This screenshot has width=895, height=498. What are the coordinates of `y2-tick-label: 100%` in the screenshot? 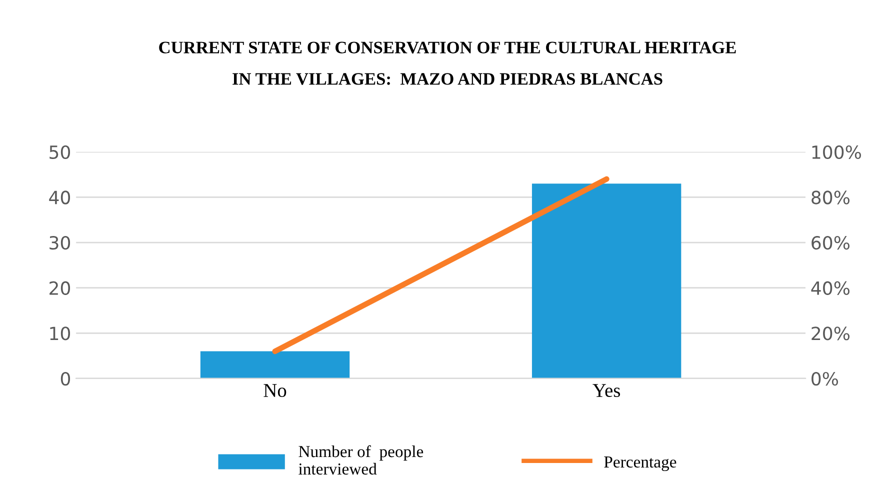 It's located at (836, 152).